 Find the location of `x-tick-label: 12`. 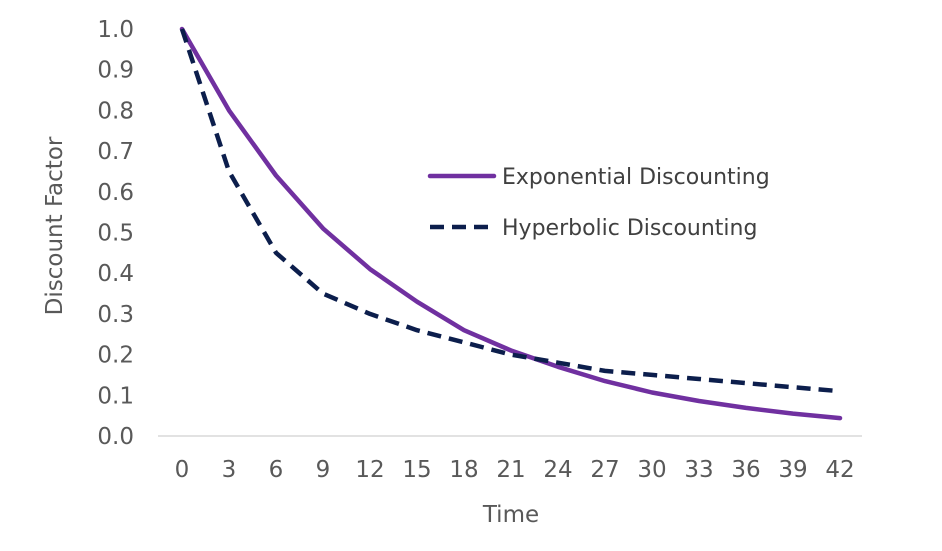

x-tick-label: 12 is located at coordinates (369, 470).